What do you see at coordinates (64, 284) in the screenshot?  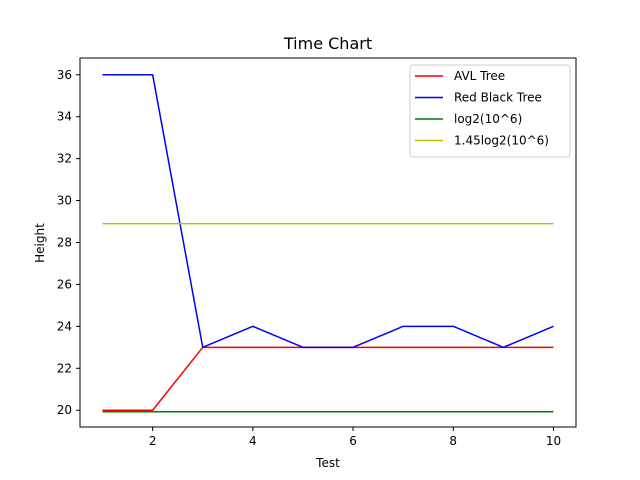 I see `y-tick-label: 26` at bounding box center [64, 284].